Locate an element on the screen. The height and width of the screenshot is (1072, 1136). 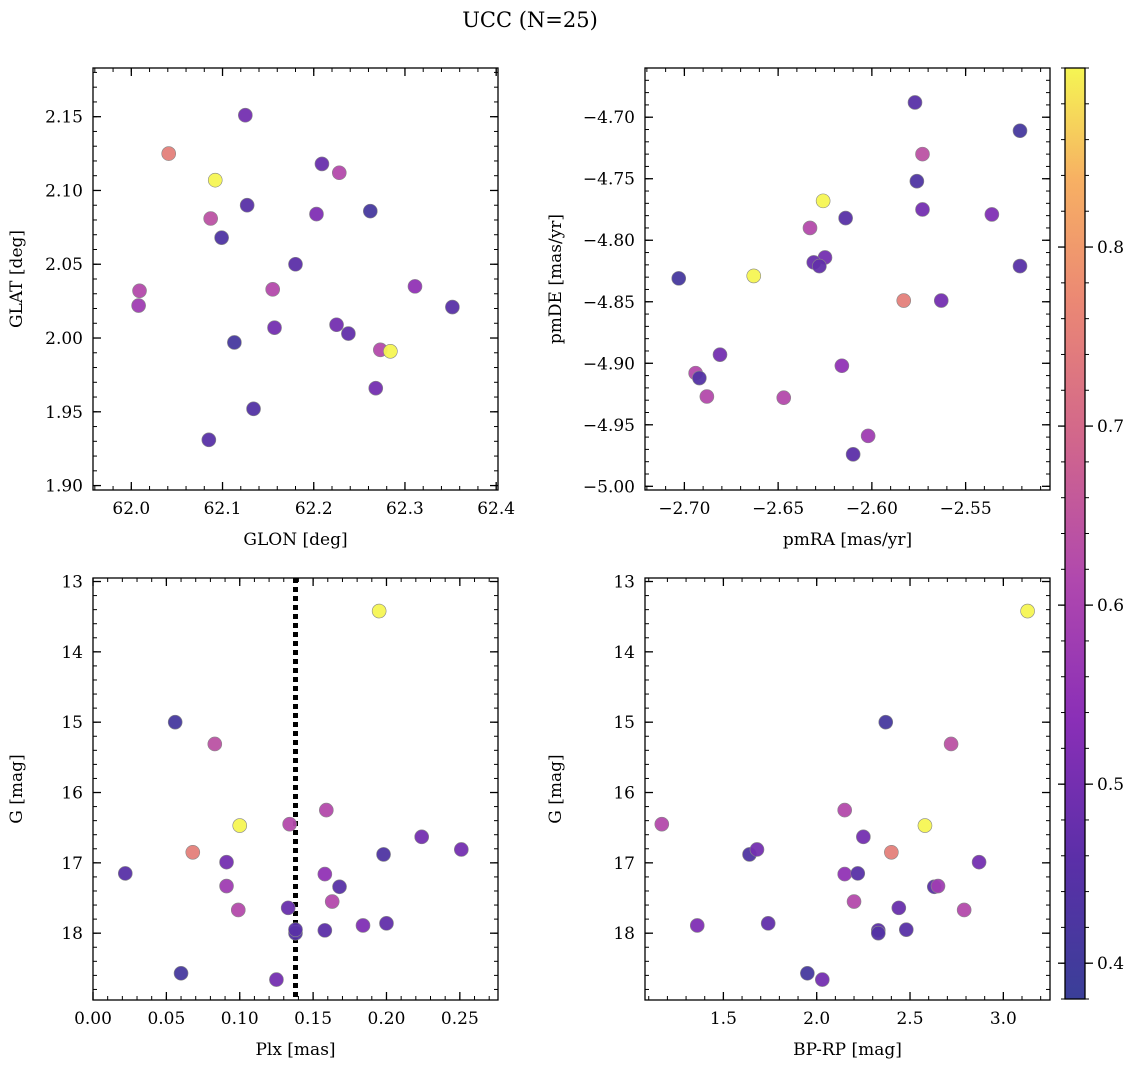
x-tick-label: 2.5 is located at coordinates (909, 1019).